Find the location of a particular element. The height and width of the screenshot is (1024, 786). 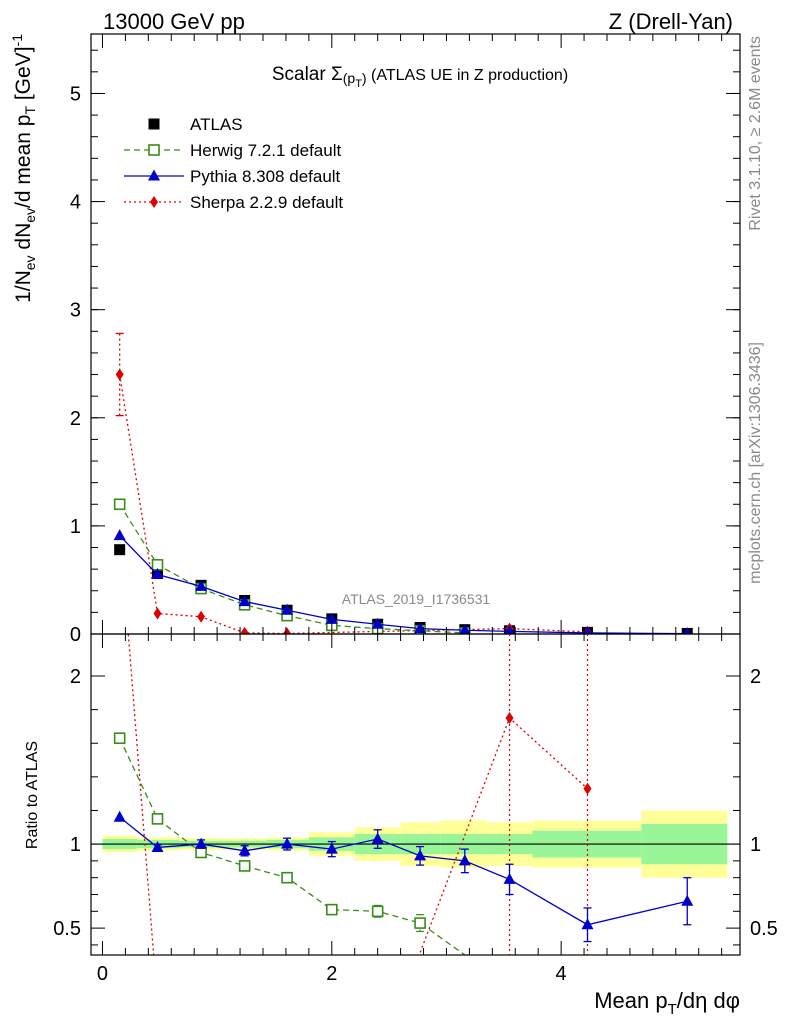

main-herwig-point is located at coordinates (120, 504).